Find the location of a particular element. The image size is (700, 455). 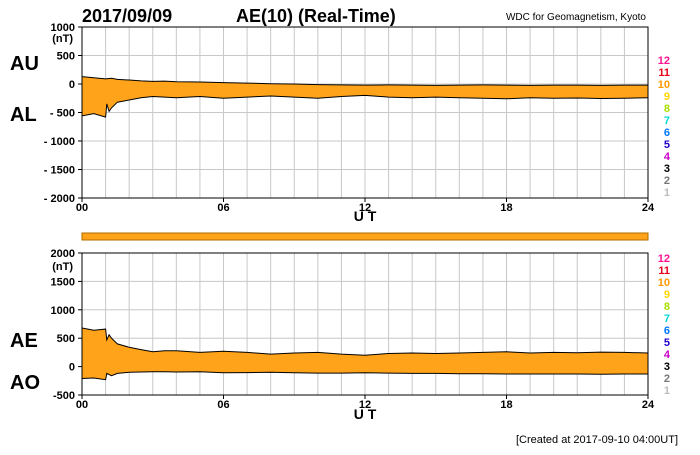

au-al-y-axis: 1000 500 0 - 500 - 1000 - 1500 - 2000 is located at coordinates (63, 113).